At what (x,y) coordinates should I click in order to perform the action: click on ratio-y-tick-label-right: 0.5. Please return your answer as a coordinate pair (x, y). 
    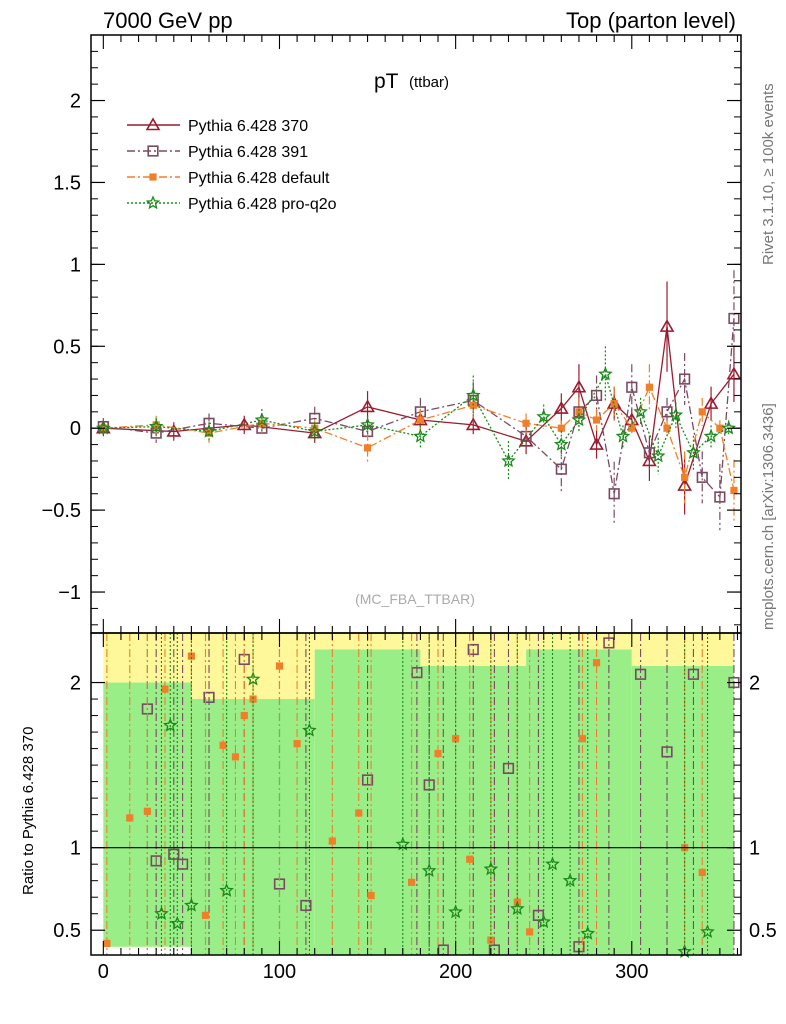
    Looking at the image, I should click on (763, 931).